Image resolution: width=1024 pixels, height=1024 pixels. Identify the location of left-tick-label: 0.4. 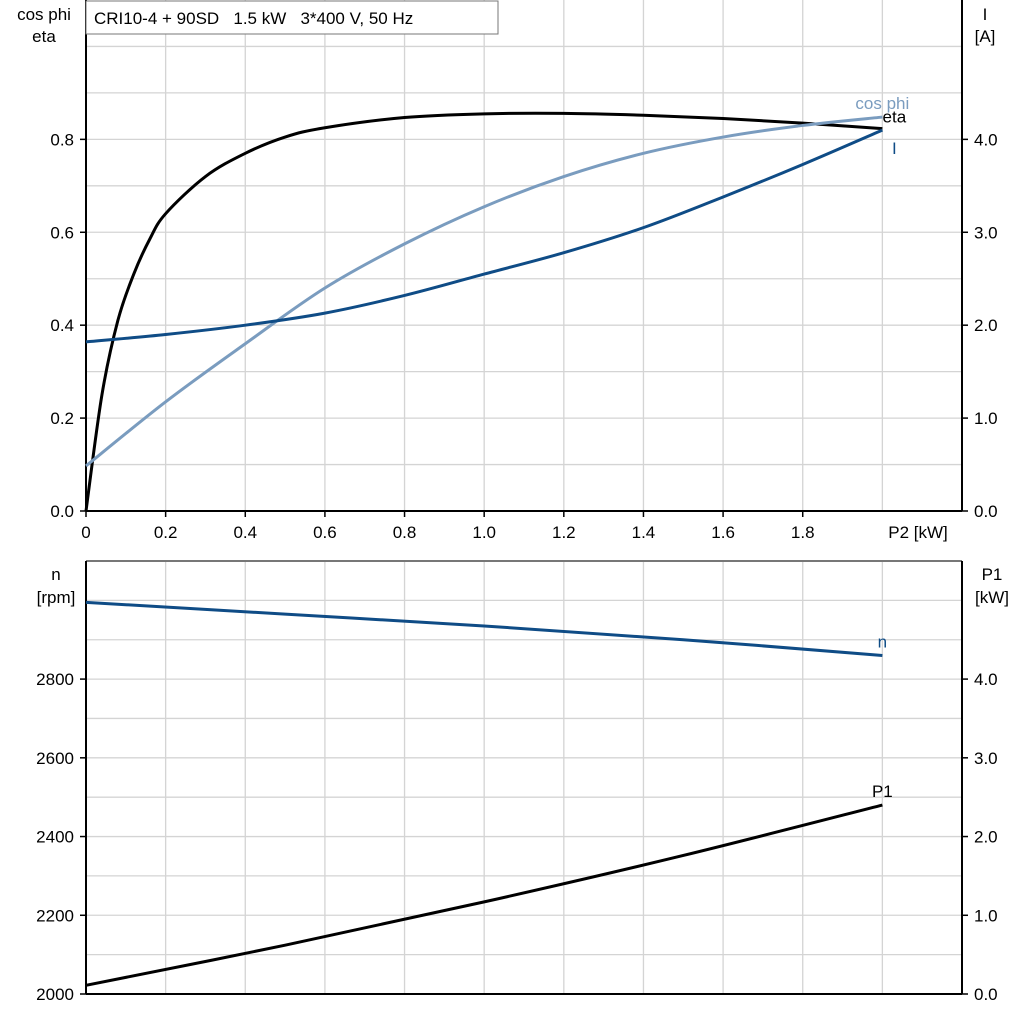
(62, 325).